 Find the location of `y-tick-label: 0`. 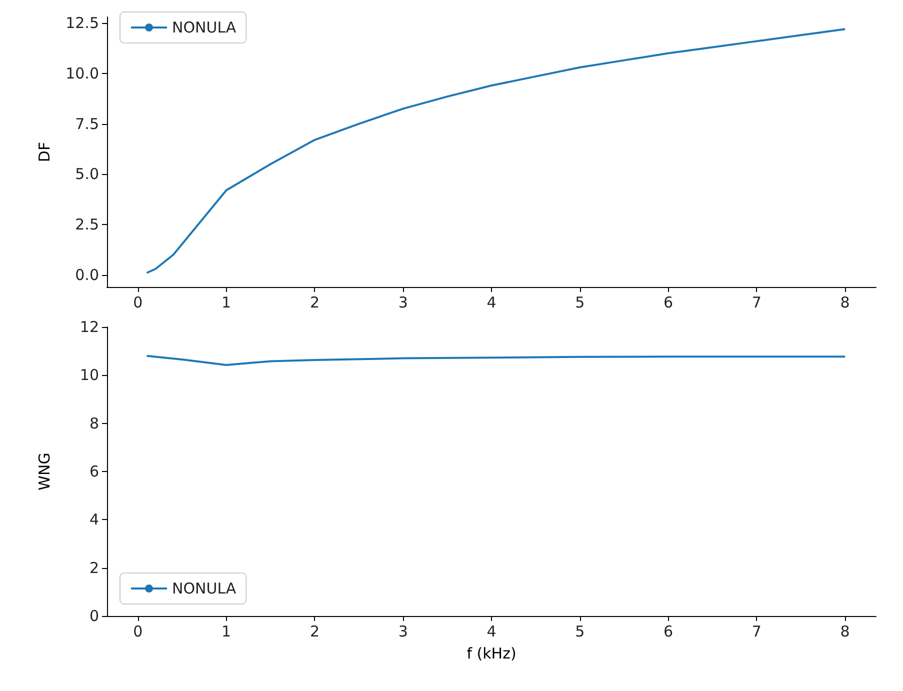

y-tick-label: 0 is located at coordinates (94, 616).